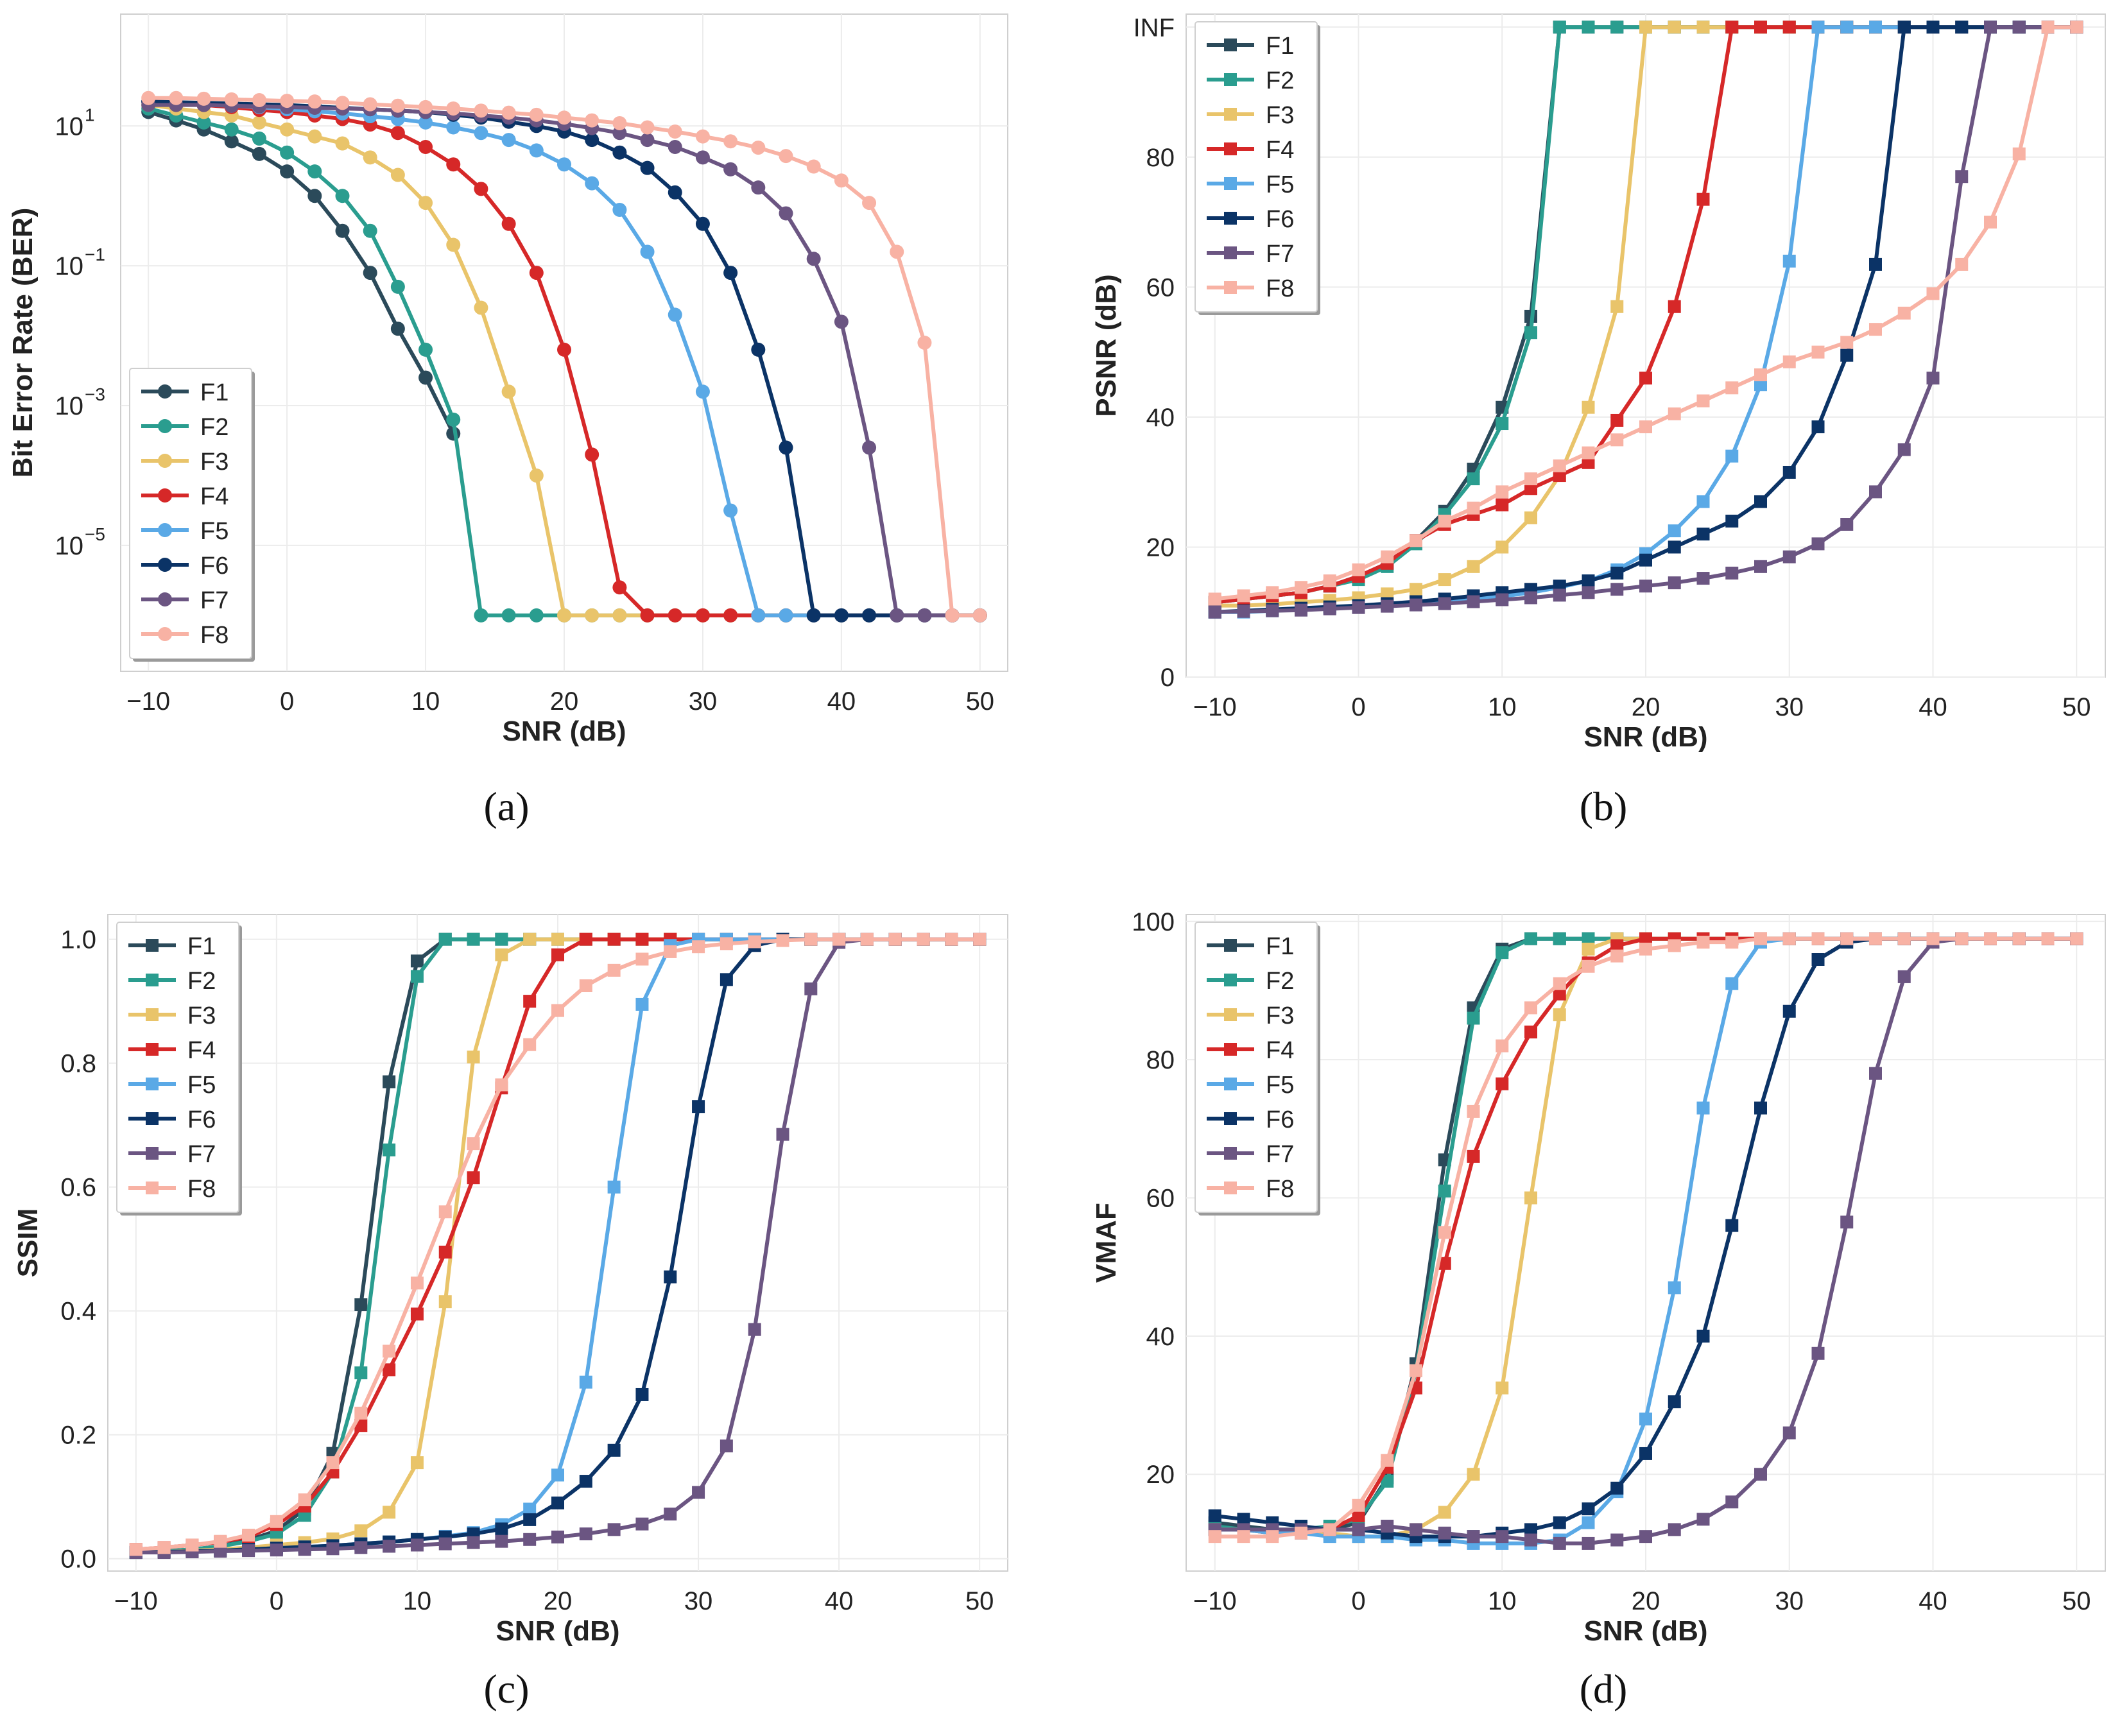 This screenshot has height=1736, width=2113. I want to click on legend-box, so click(1256, 1067).